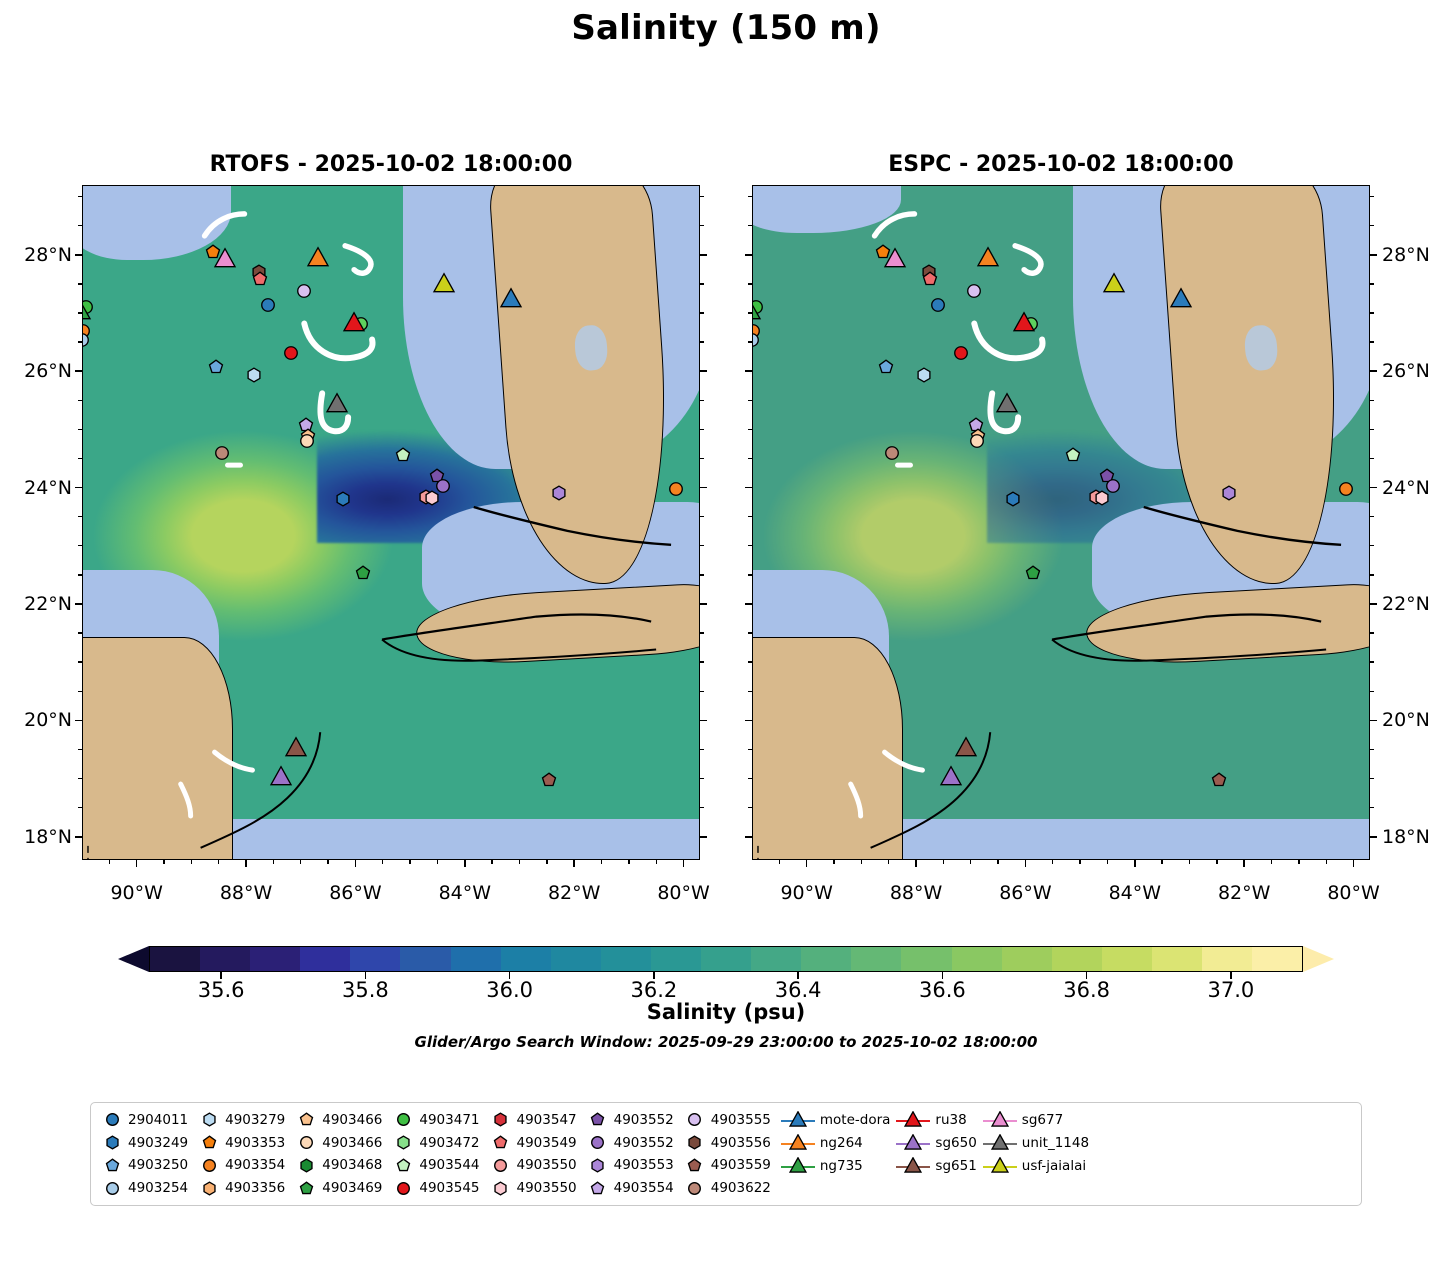  Describe the element at coordinates (727, 1166) in the screenshot. I see `legend-item-4903559: 4903559` at that location.